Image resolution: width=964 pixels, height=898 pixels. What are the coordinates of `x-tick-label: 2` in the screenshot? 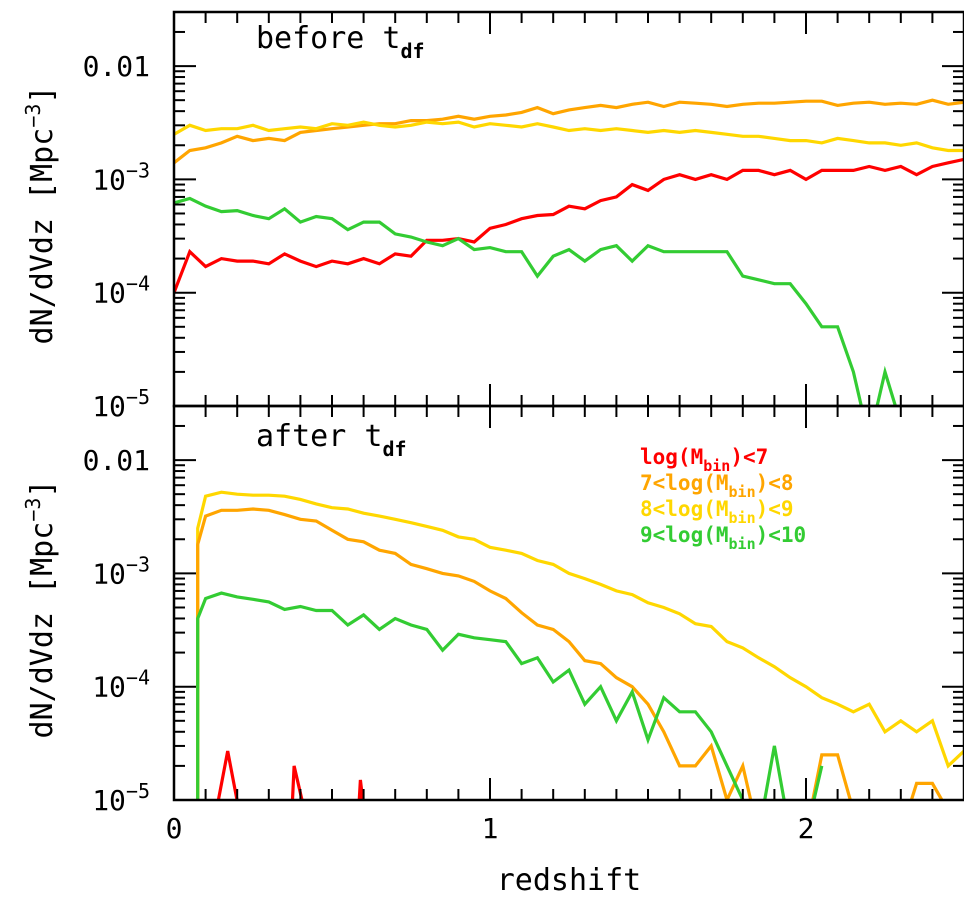 It's located at (806, 828).